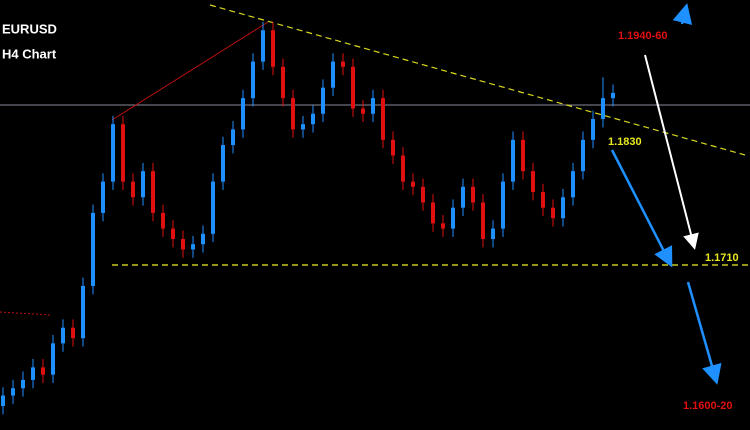 This screenshot has height=430, width=750. I want to click on level-label: 1.1830, so click(625, 142).